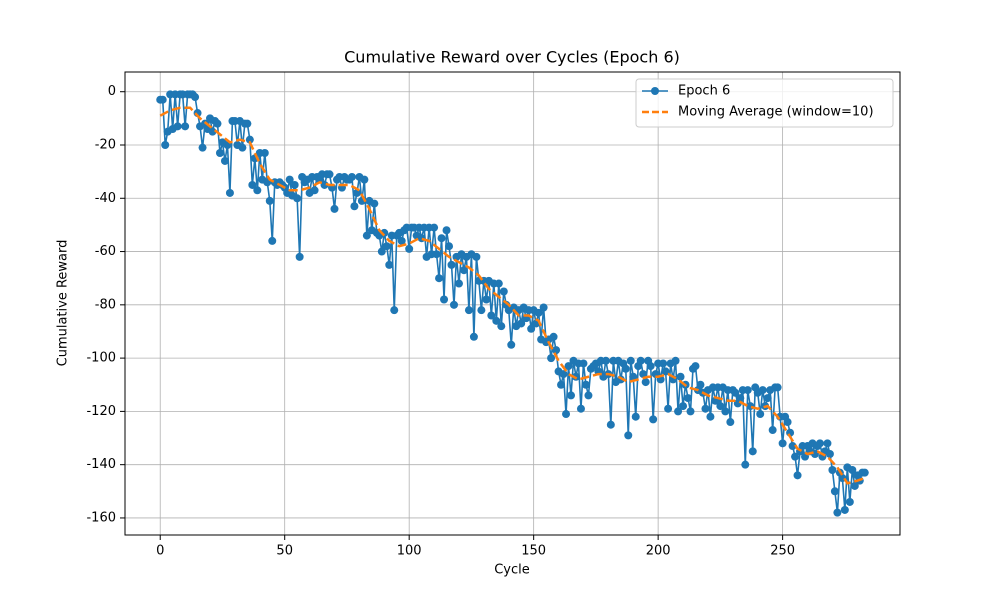 Image resolution: width=1000 pixels, height=604 pixels. What do you see at coordinates (764, 103) in the screenshot?
I see `legend-box` at bounding box center [764, 103].